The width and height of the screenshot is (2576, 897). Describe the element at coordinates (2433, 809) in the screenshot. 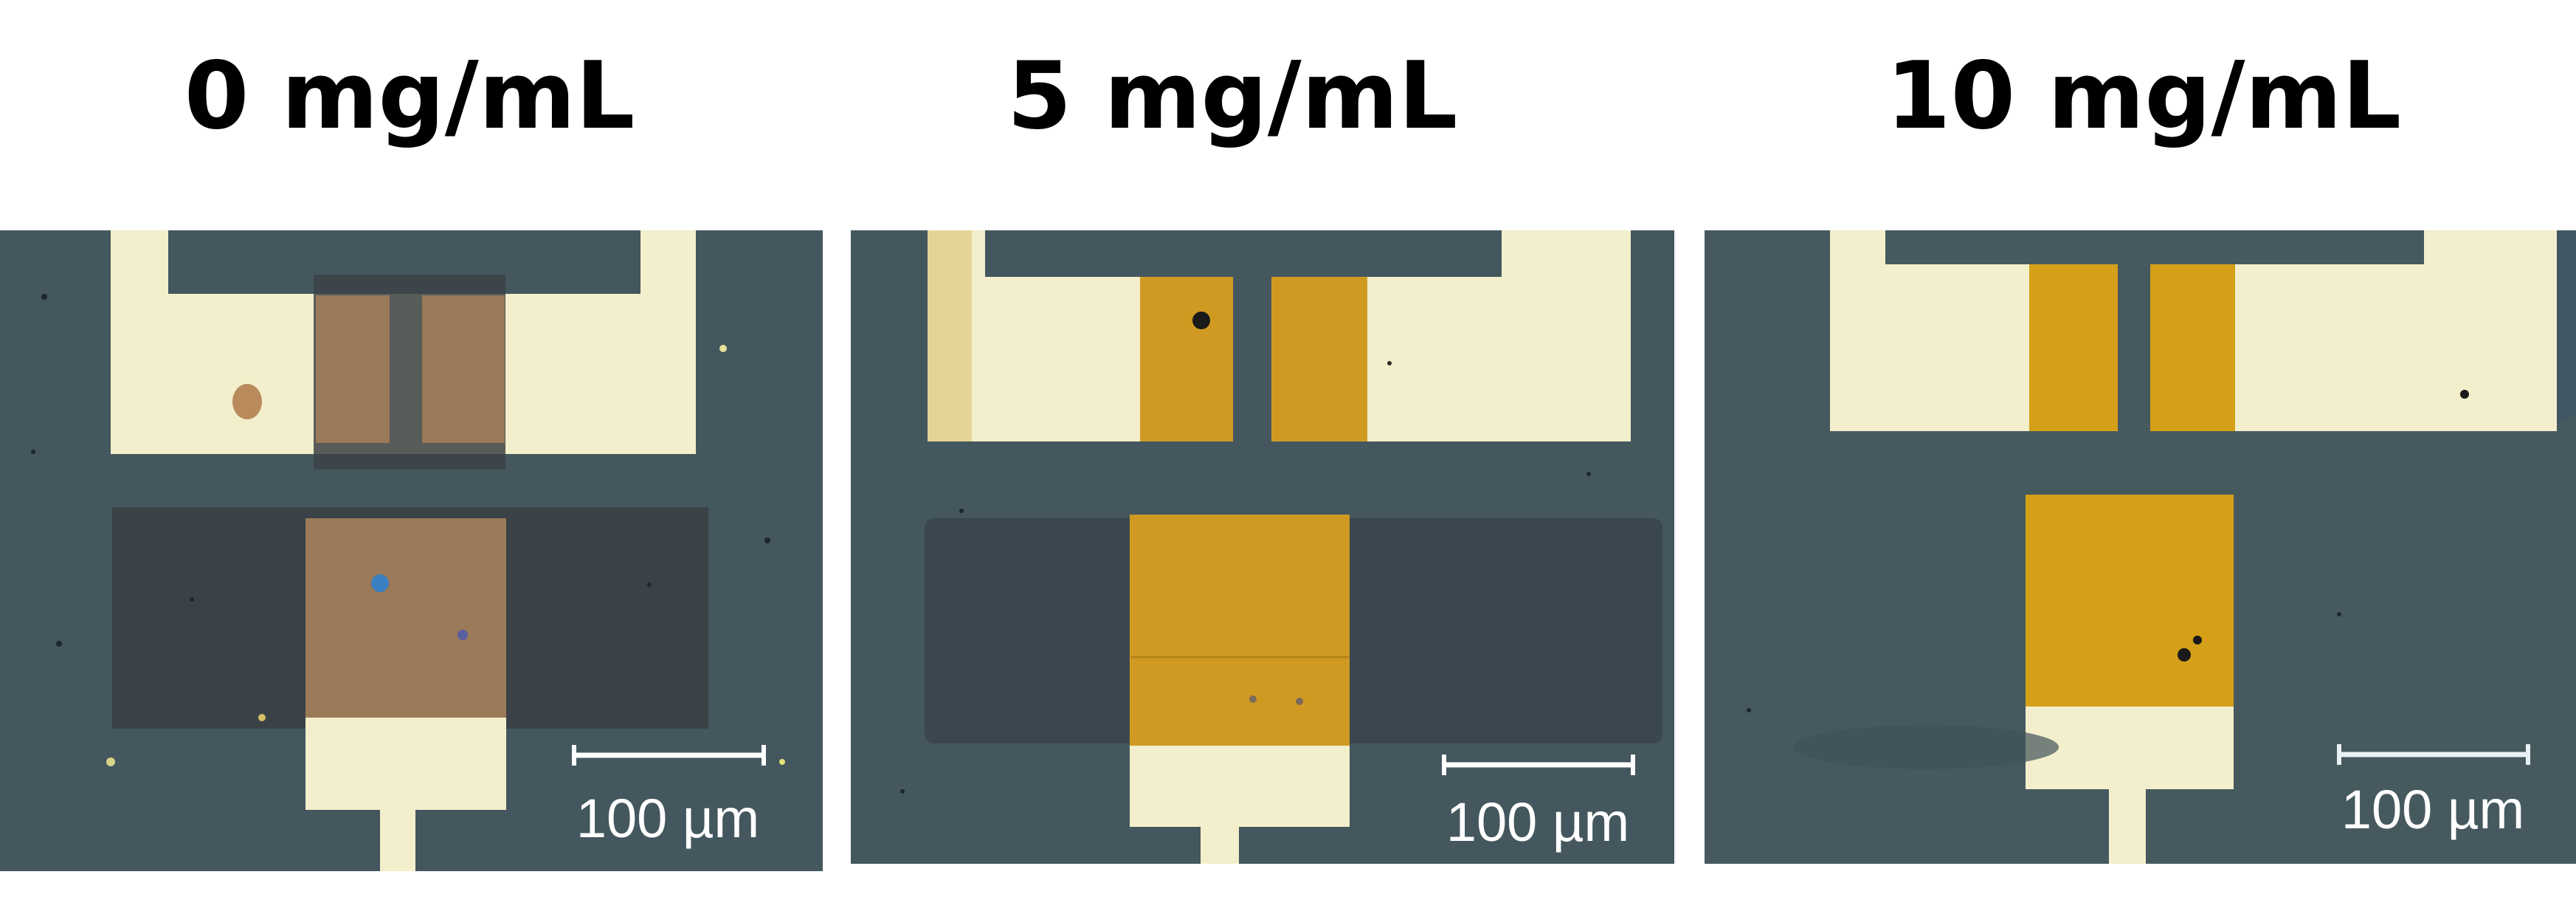

I see `scale-bar-label-2: 100 µm` at that location.